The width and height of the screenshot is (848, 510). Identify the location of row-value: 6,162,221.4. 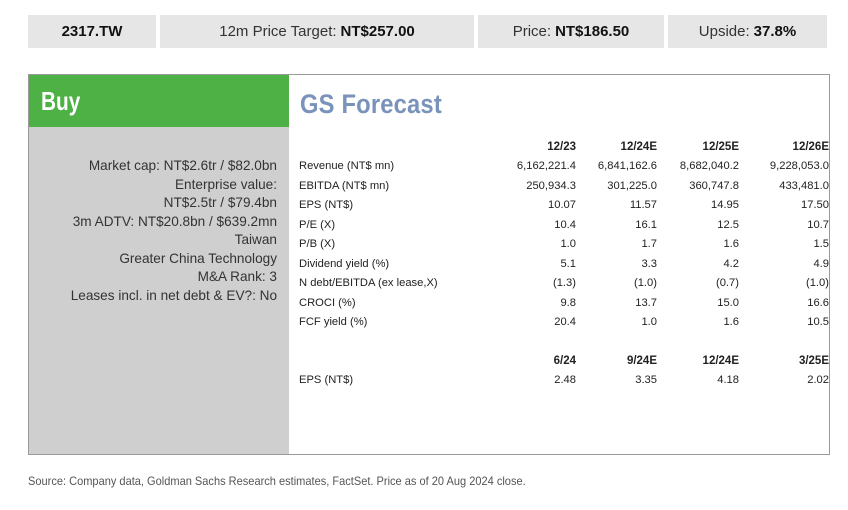
(546, 166).